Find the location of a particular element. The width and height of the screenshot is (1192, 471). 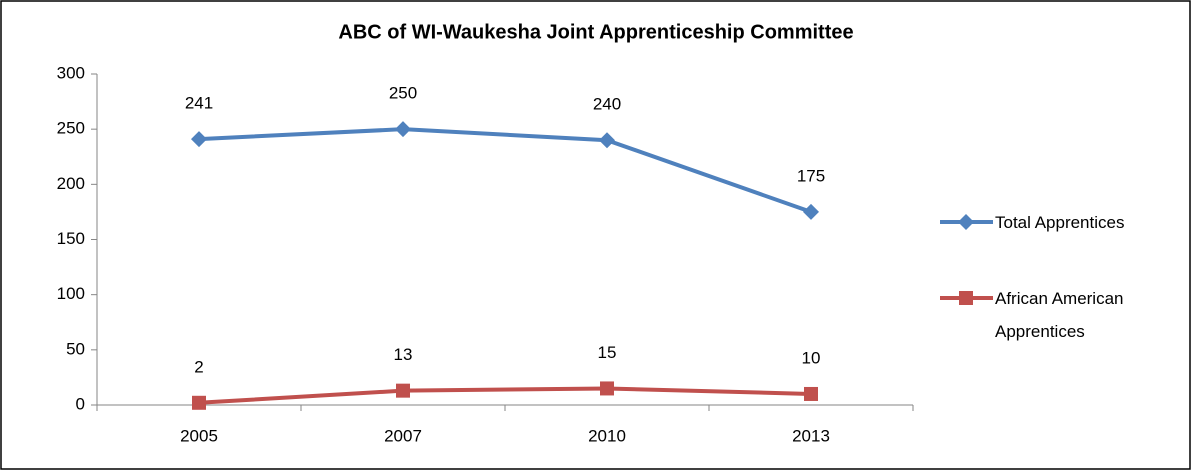

x-tick-label: 2007 is located at coordinates (403, 435).